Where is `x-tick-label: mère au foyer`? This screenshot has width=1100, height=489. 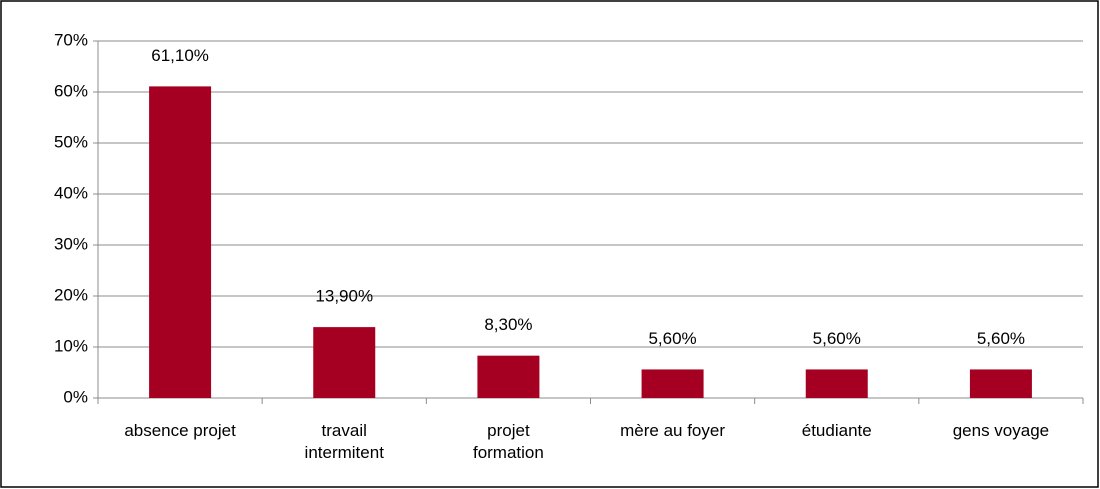
x-tick-label: mère au foyer is located at coordinates (673, 430).